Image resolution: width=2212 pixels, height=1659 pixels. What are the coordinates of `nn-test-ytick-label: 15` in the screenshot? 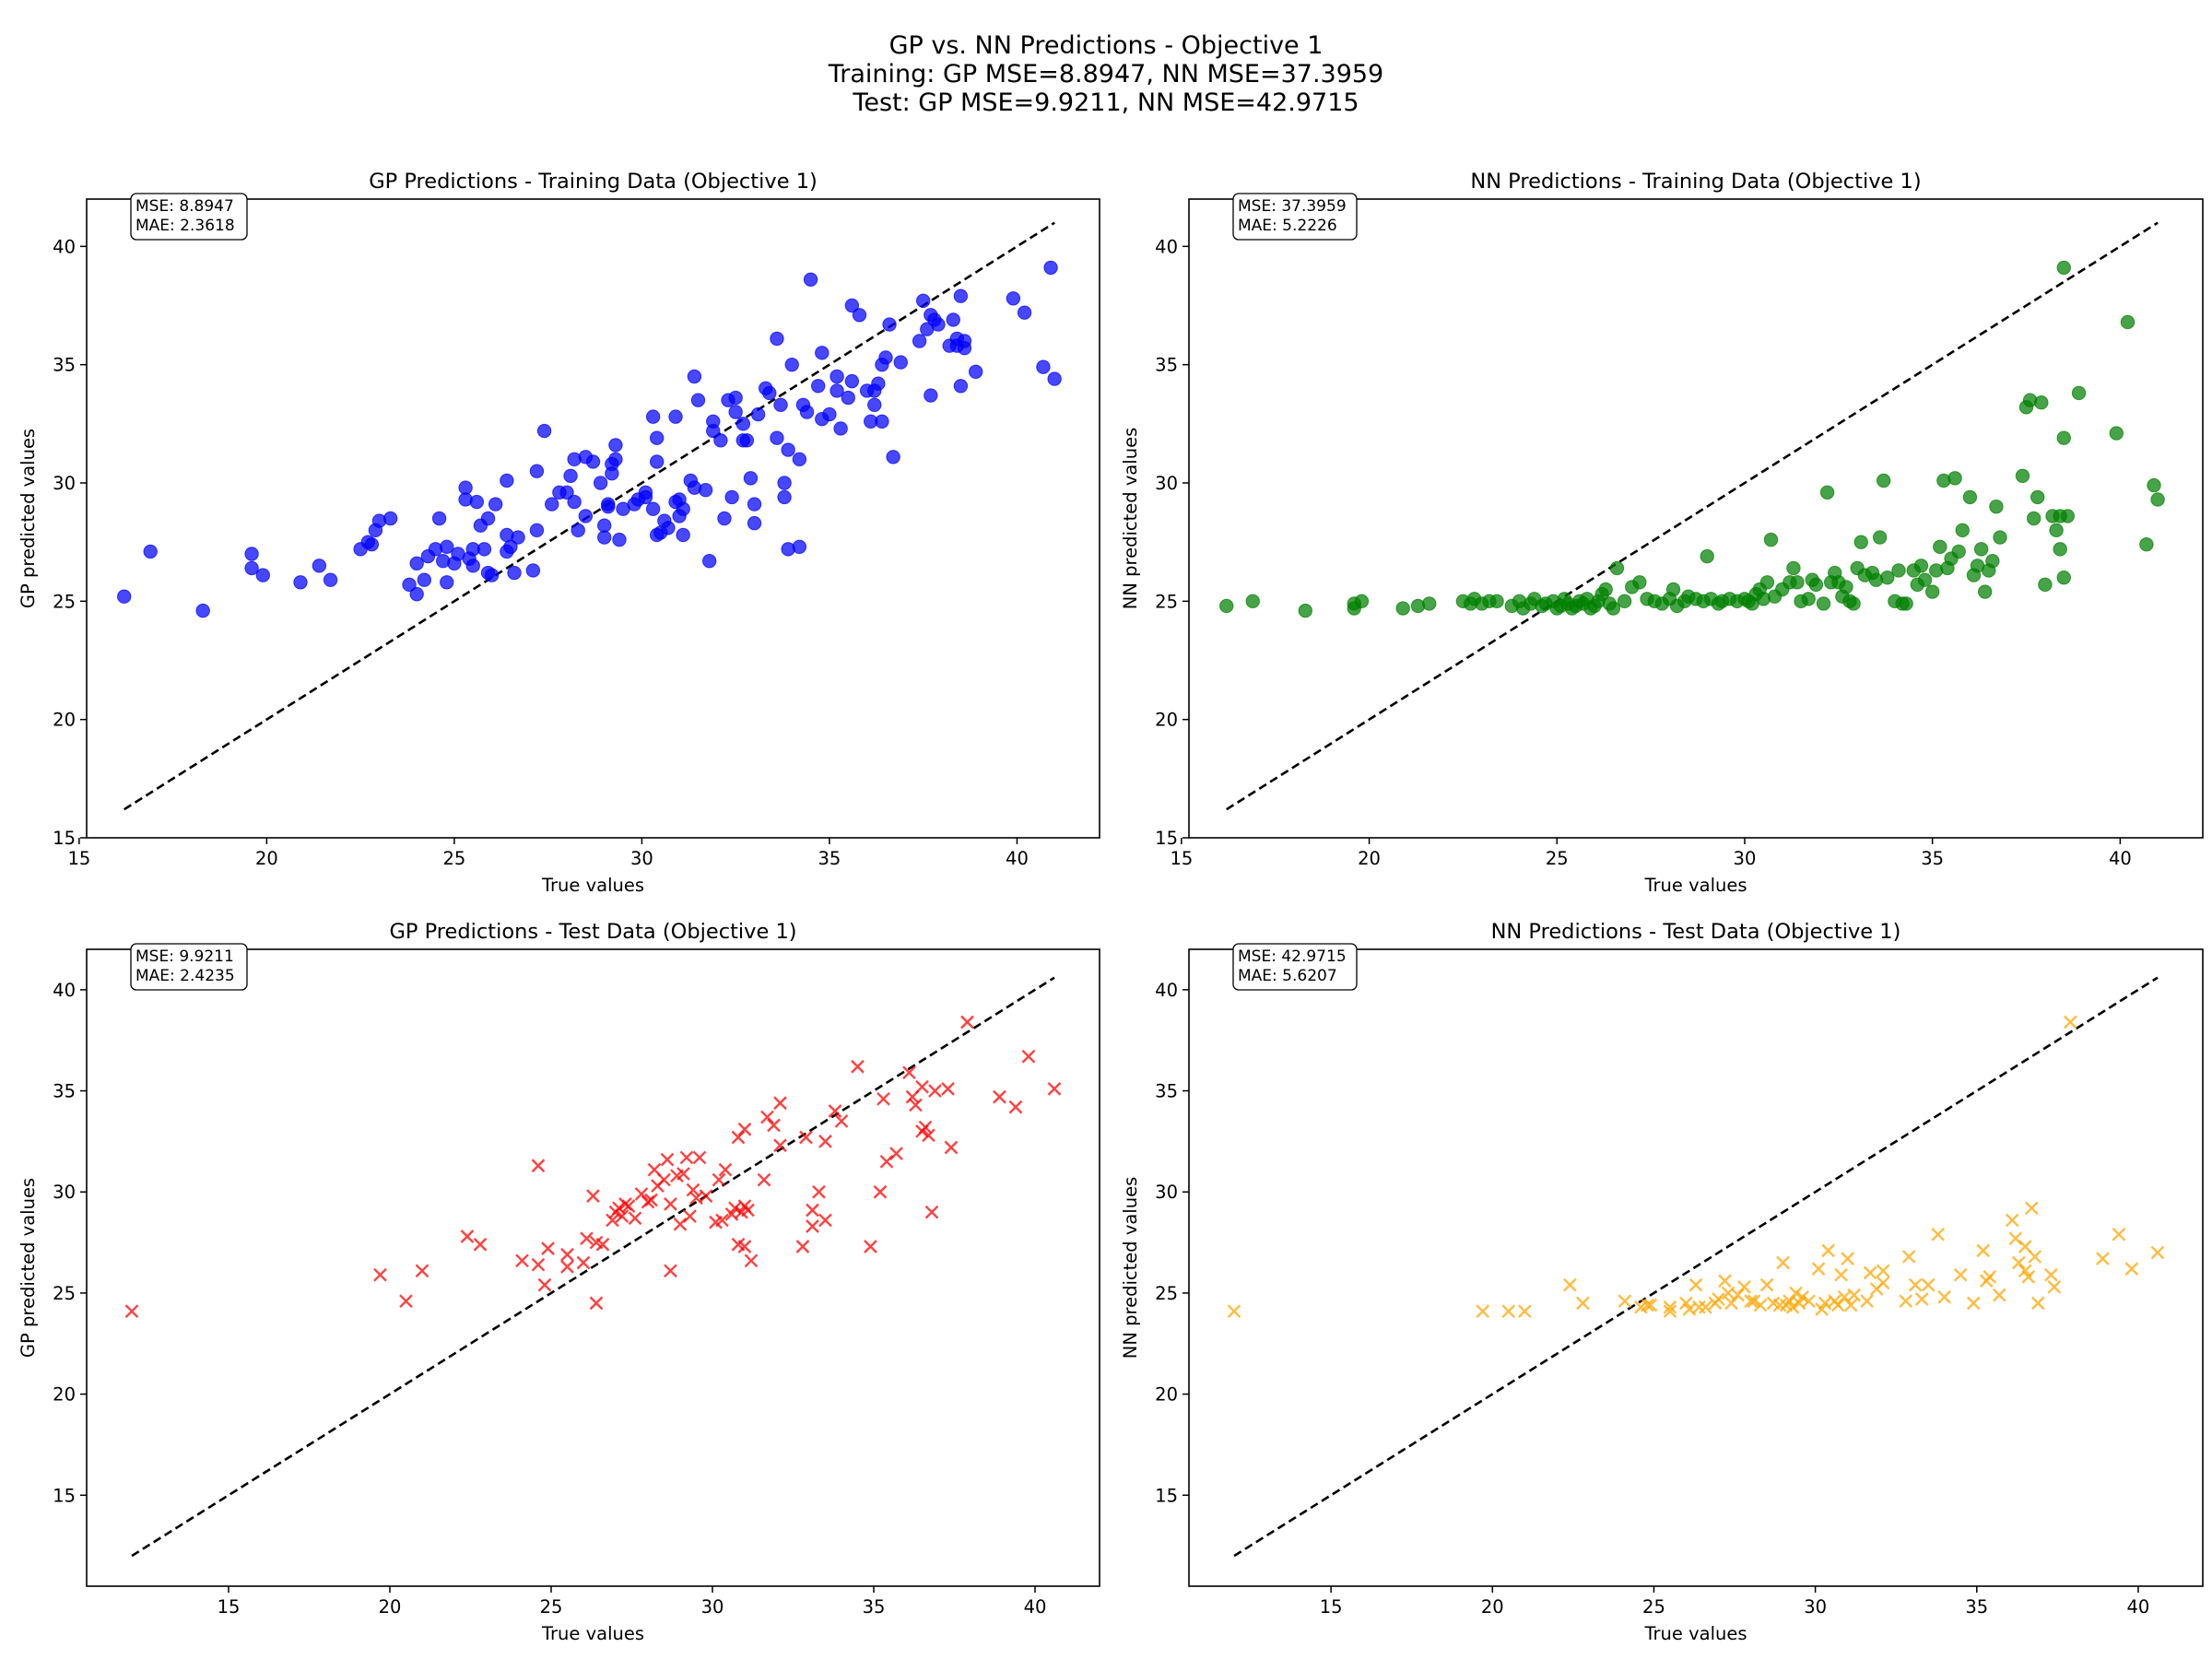 It's located at (1166, 1495).